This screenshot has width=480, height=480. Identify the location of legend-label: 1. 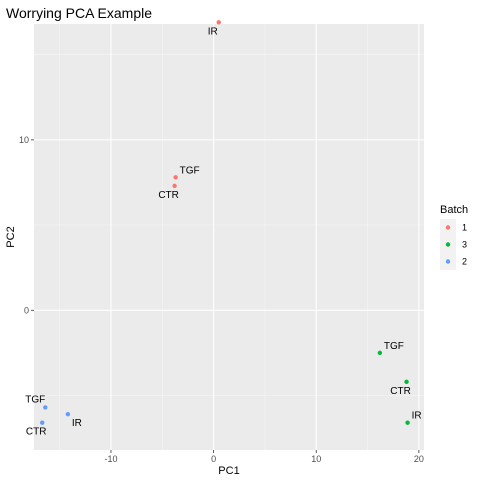
(464, 228).